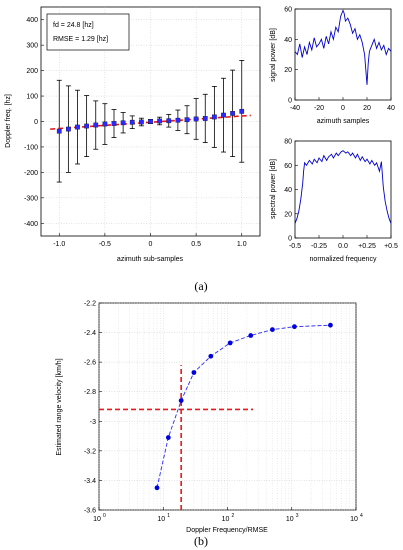 The height and width of the screenshot is (550, 403). I want to click on signal-power-data, so click(343, 47).